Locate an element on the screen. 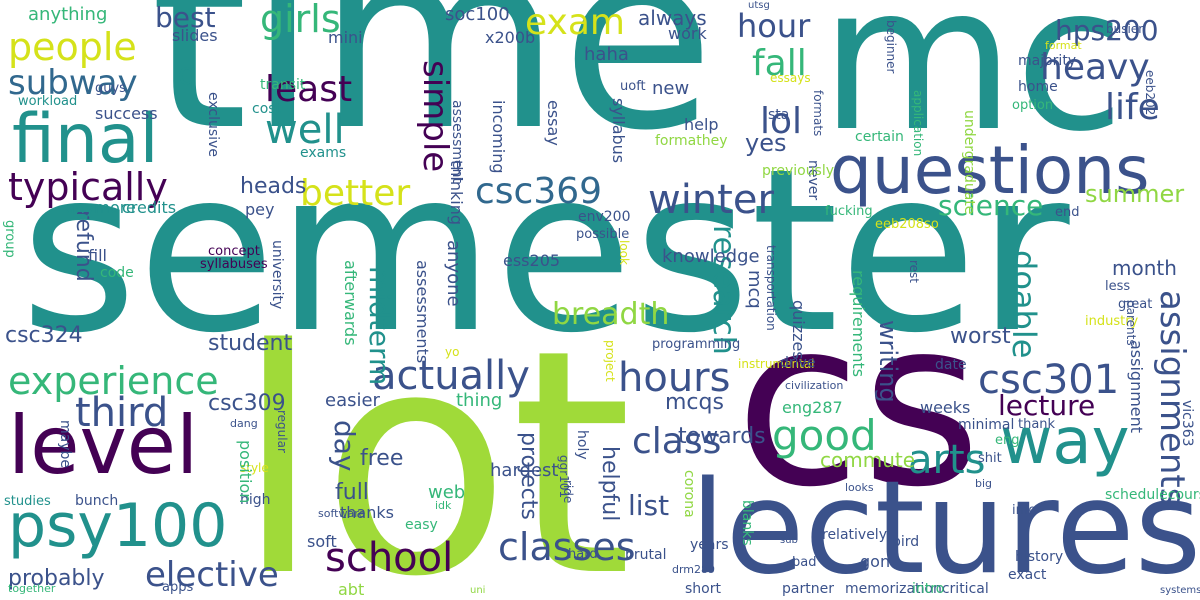 The image size is (1200, 600). word: experience is located at coordinates (113, 381).